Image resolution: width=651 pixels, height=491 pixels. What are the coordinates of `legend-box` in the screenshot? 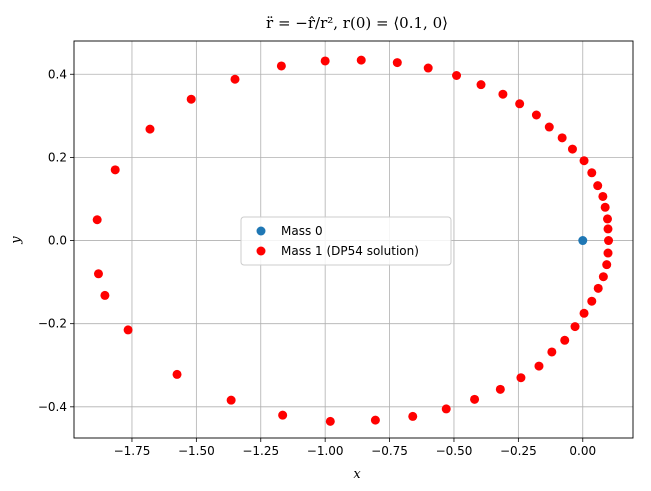 It's located at (346, 241).